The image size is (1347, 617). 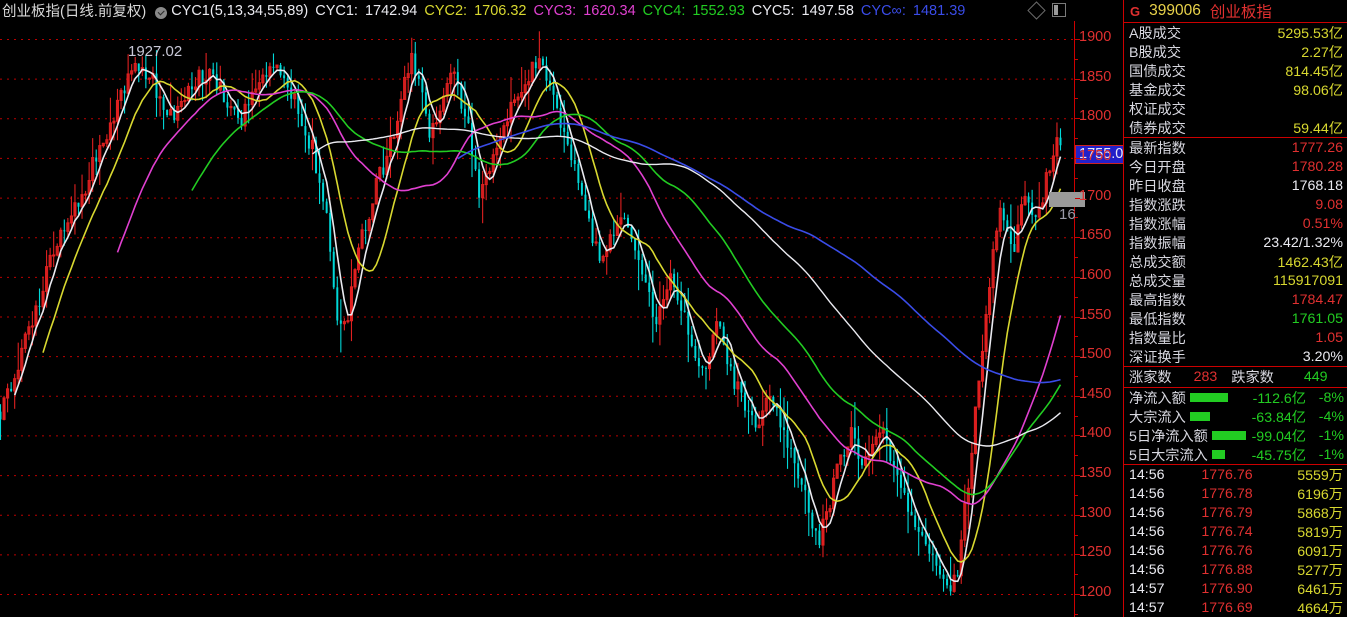 I want to click on money-flow-amount: -99.04亿, so click(x=1278, y=436).